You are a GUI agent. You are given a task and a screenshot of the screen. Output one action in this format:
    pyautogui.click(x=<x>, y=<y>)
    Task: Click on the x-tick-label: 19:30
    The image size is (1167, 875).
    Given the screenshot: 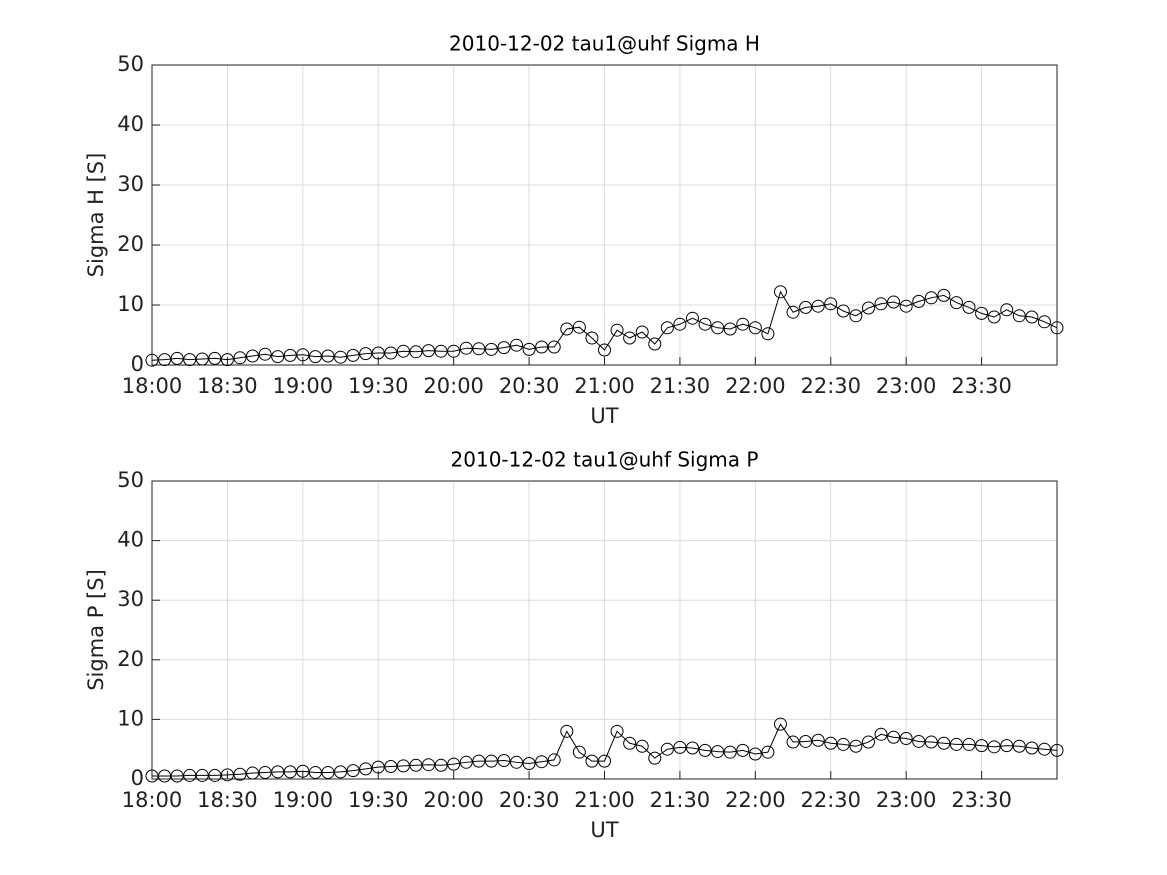 What is the action you would take?
    pyautogui.click(x=378, y=800)
    